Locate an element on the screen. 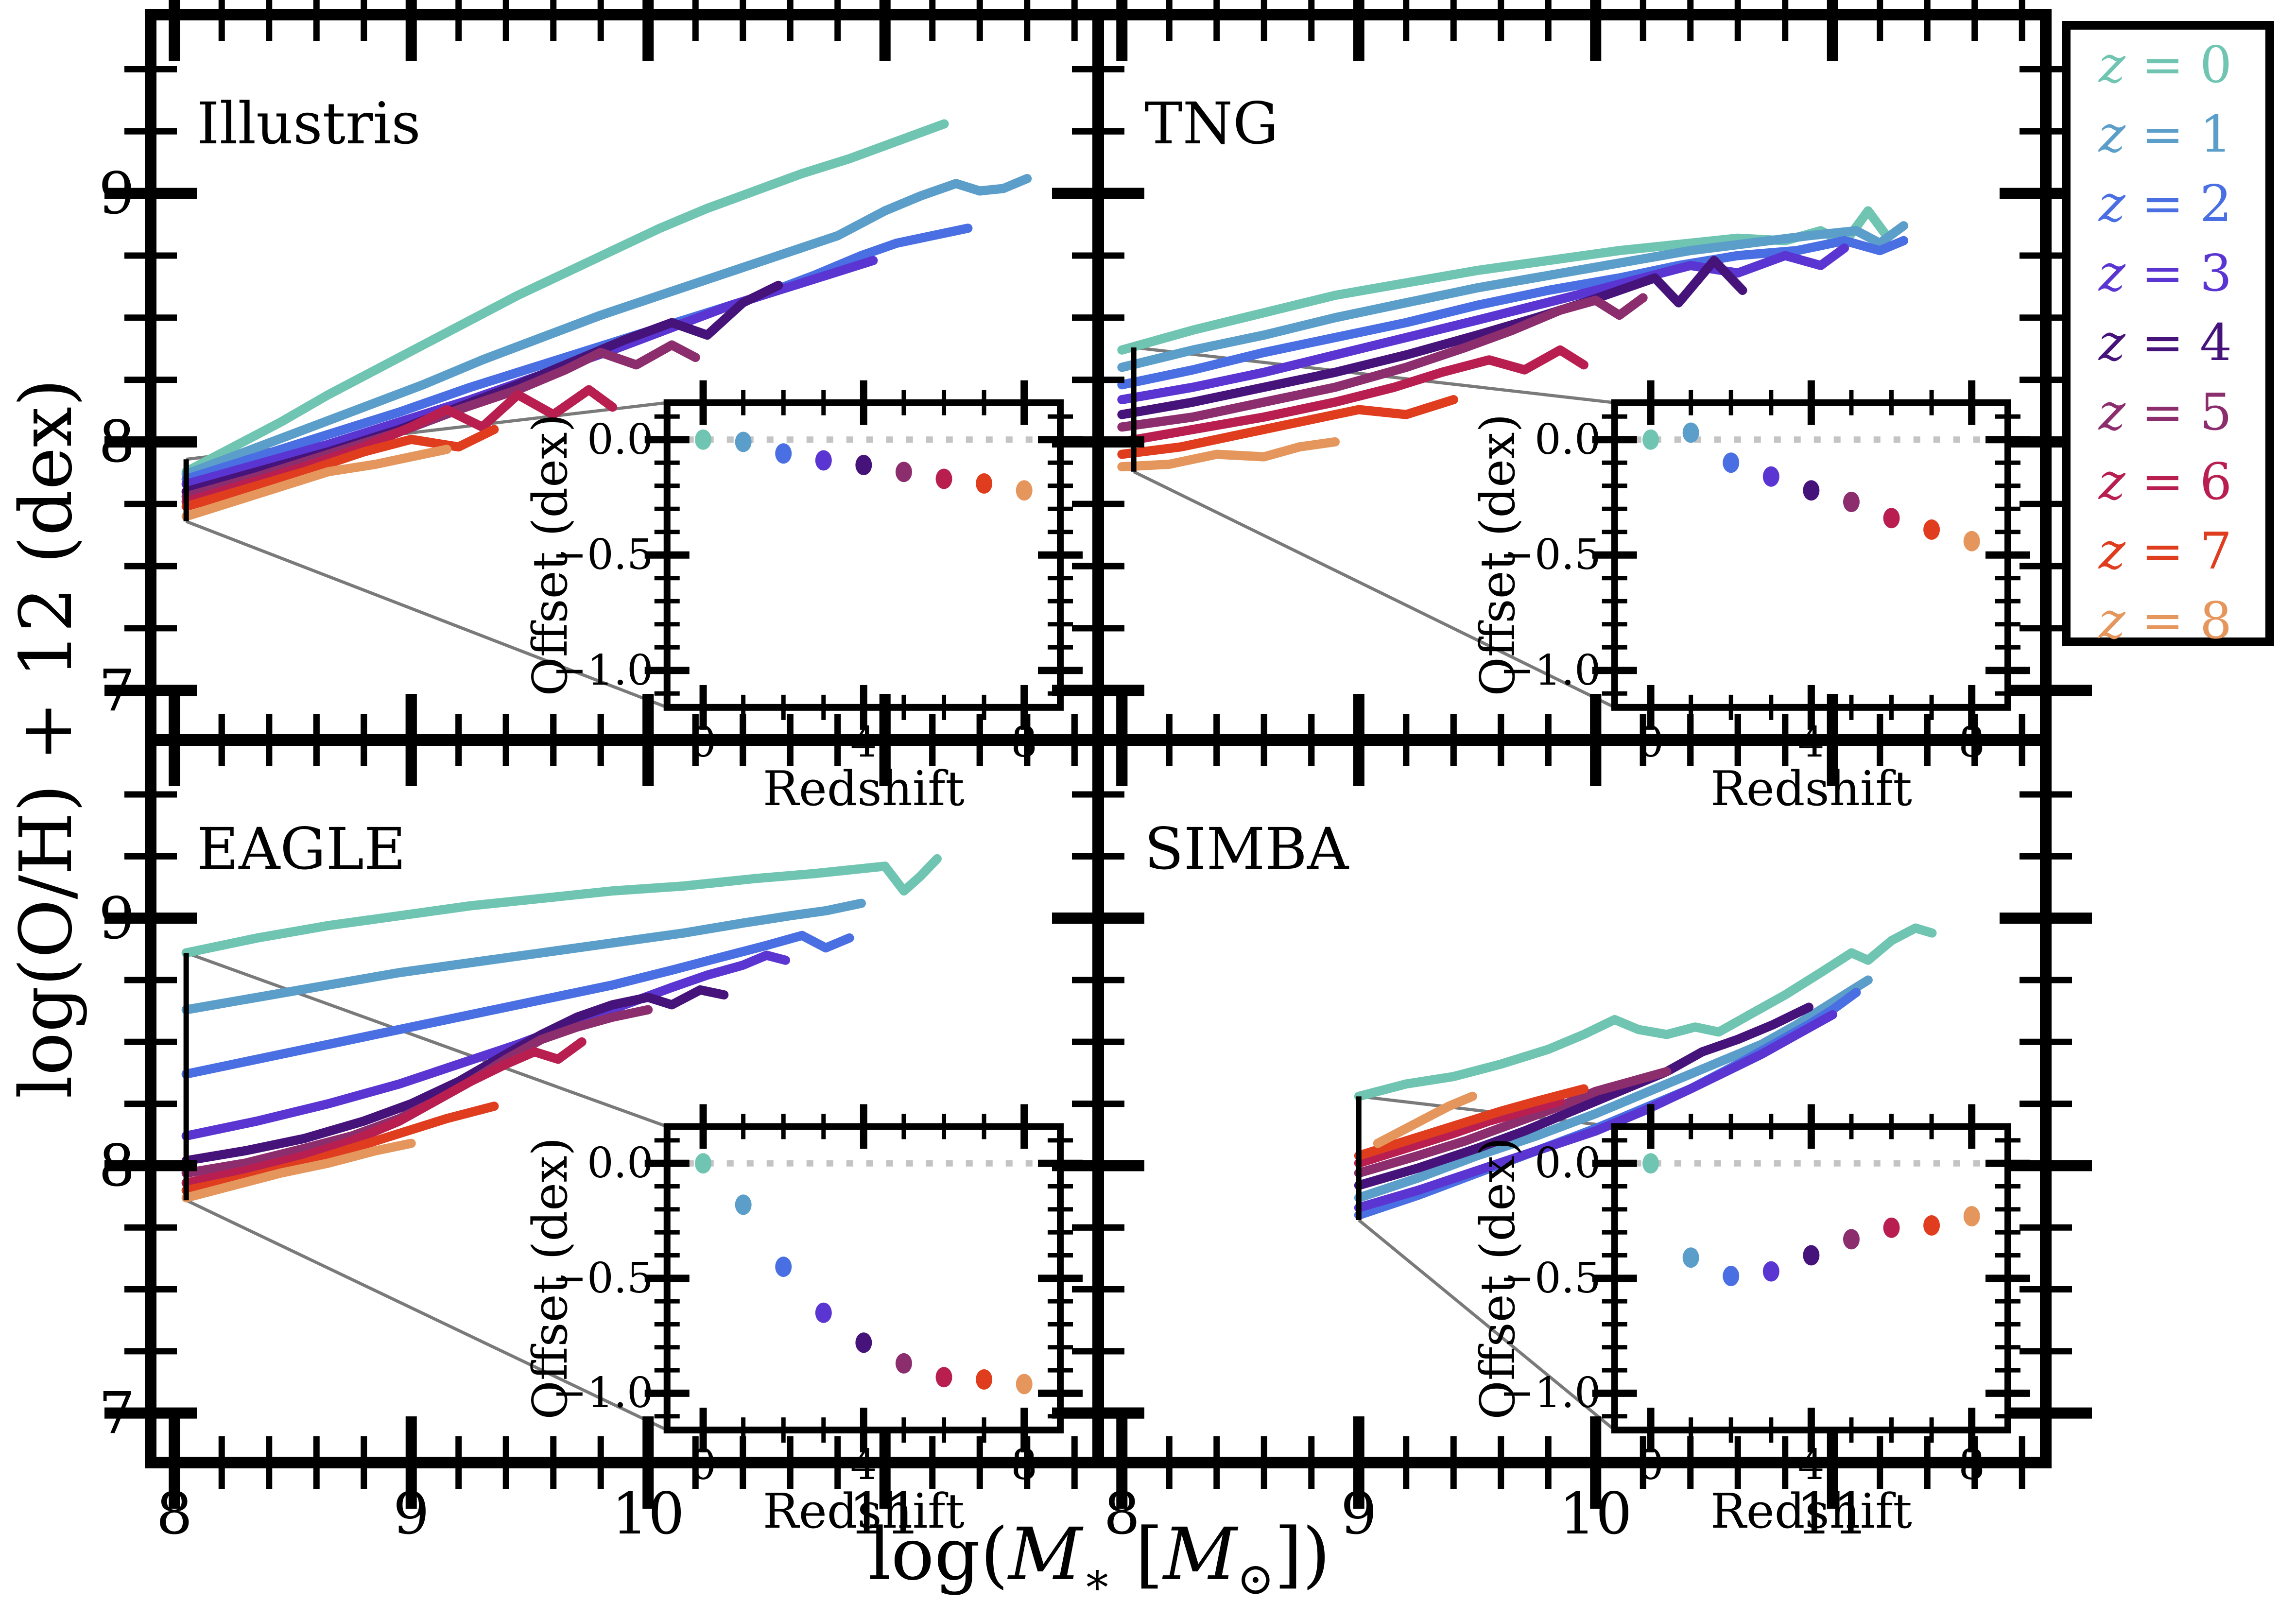 The height and width of the screenshot is (1619, 2296). x-axis-label: log(M∗ [M⊙]) is located at coordinates (1099, 1560).